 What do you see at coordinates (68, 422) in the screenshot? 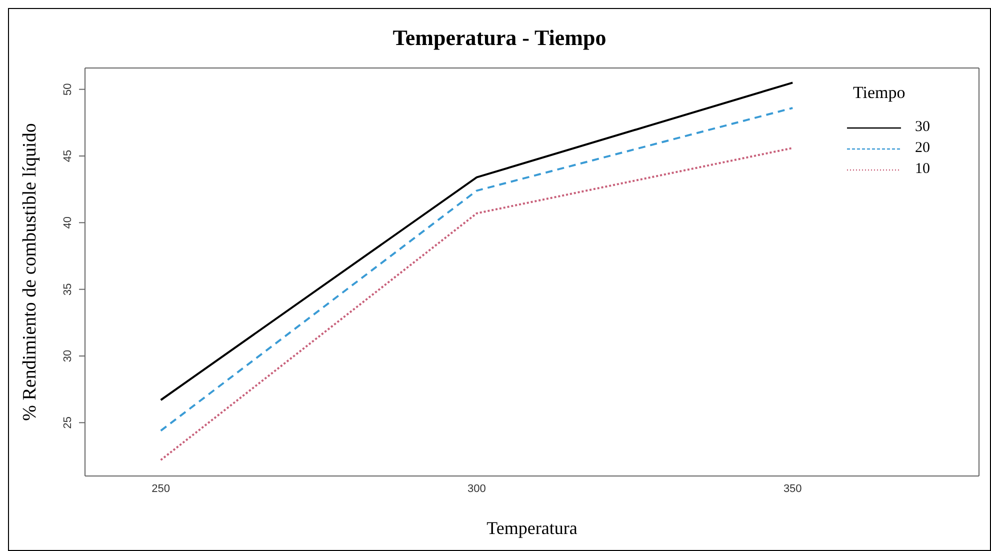
I see `y-tick-label: 25` at bounding box center [68, 422].